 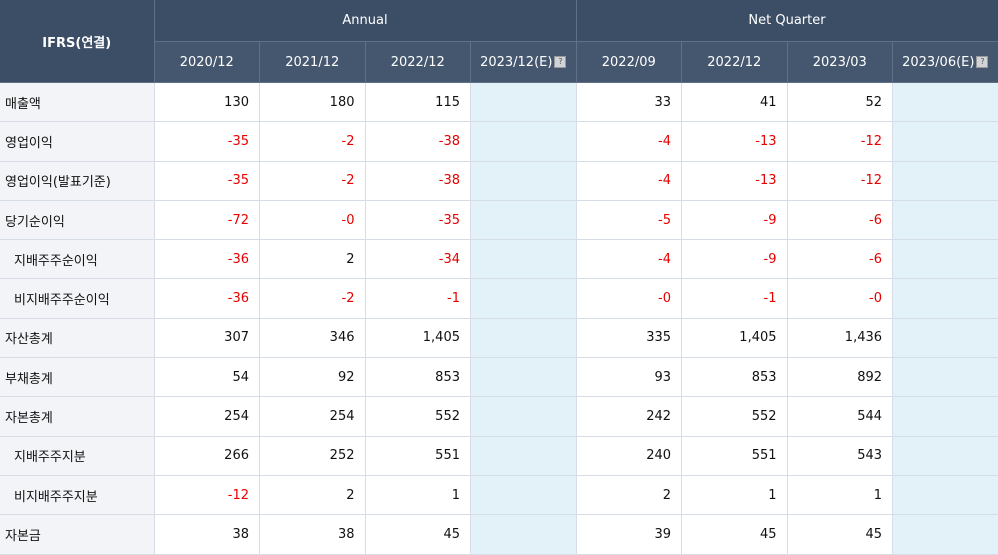 What do you see at coordinates (312, 141) in the screenshot?
I see `value-cell: -2` at bounding box center [312, 141].